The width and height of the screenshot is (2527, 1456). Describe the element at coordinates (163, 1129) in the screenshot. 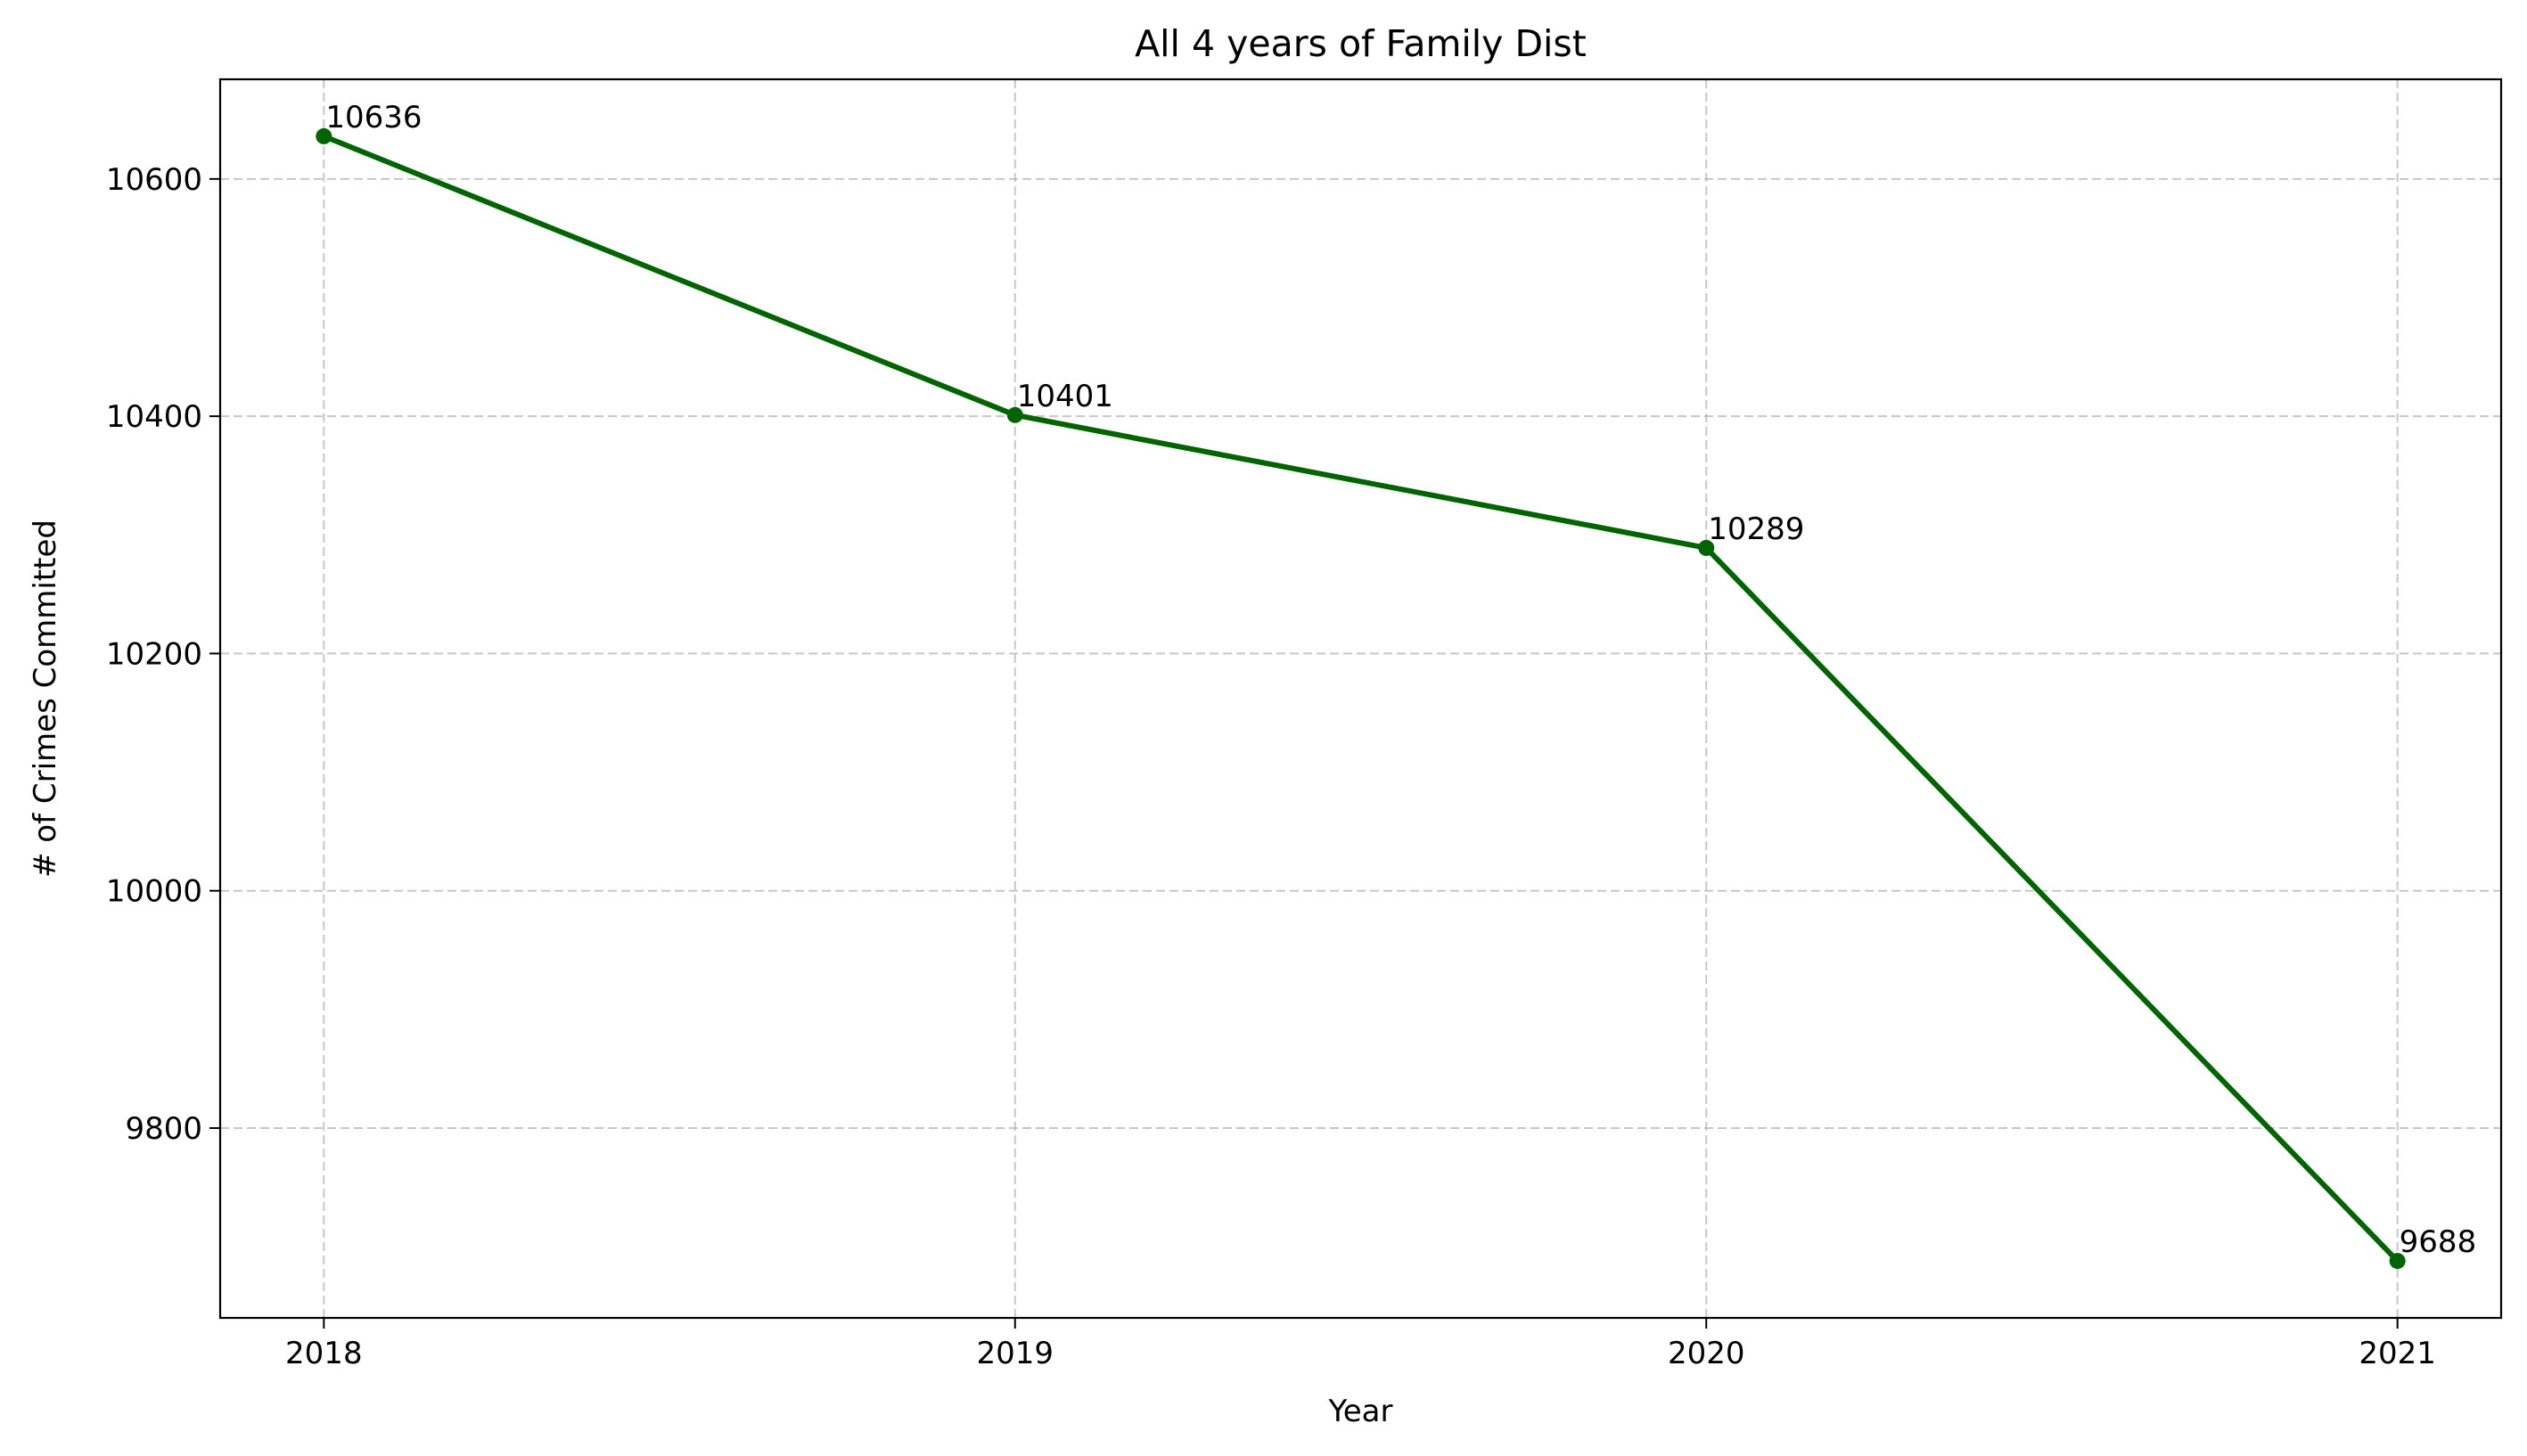

I see `y-tick-label: 9800` at that location.